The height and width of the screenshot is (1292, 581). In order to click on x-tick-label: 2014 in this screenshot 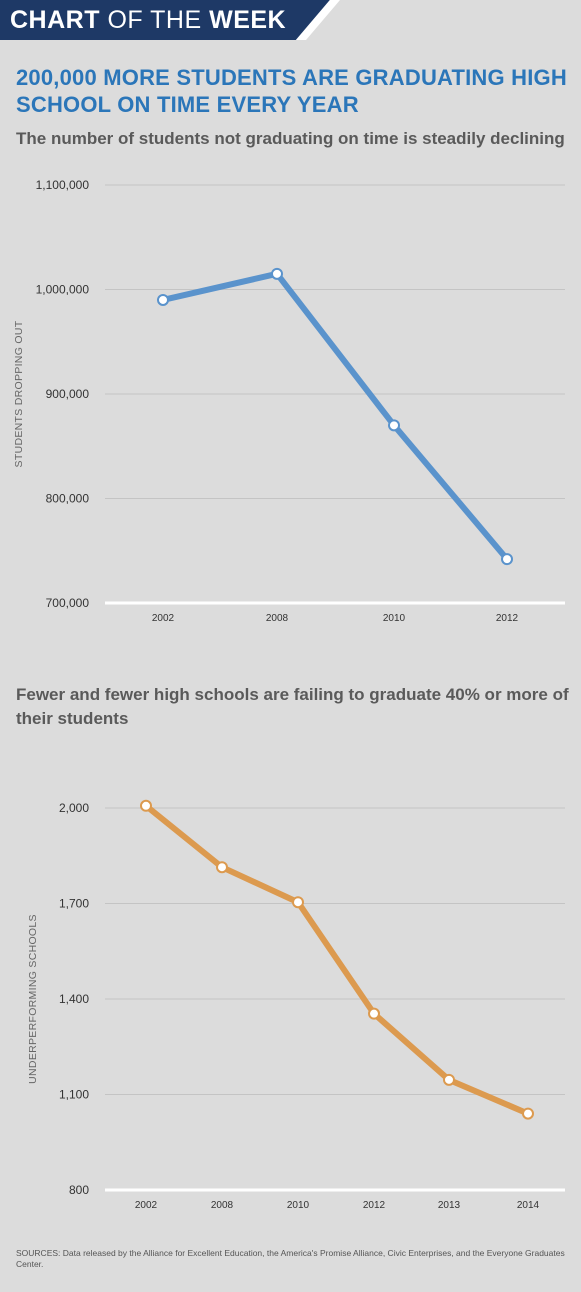, I will do `click(528, 1205)`.